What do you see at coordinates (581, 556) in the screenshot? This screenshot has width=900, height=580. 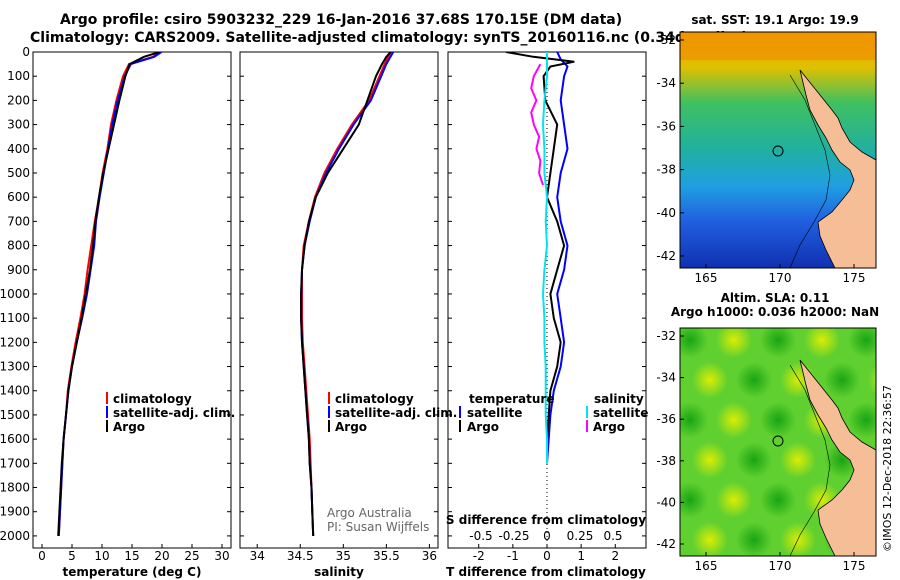 I see `x-tick-label: 1` at bounding box center [581, 556].